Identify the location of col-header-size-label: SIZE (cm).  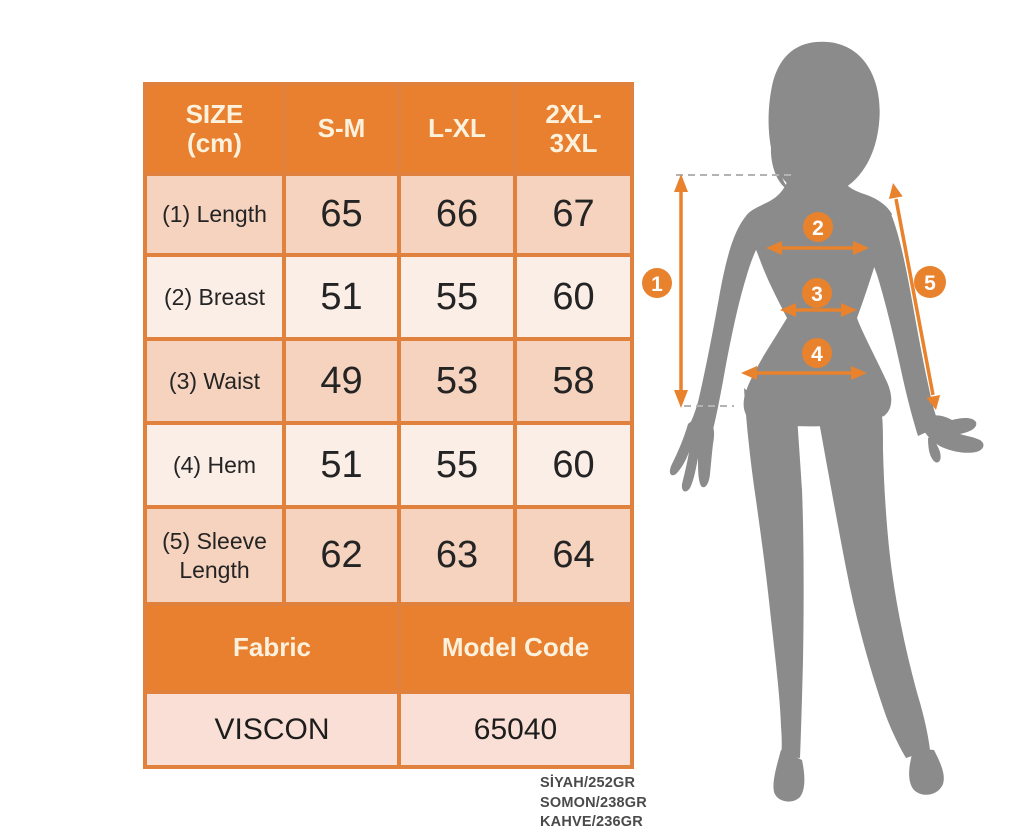
(214, 128).